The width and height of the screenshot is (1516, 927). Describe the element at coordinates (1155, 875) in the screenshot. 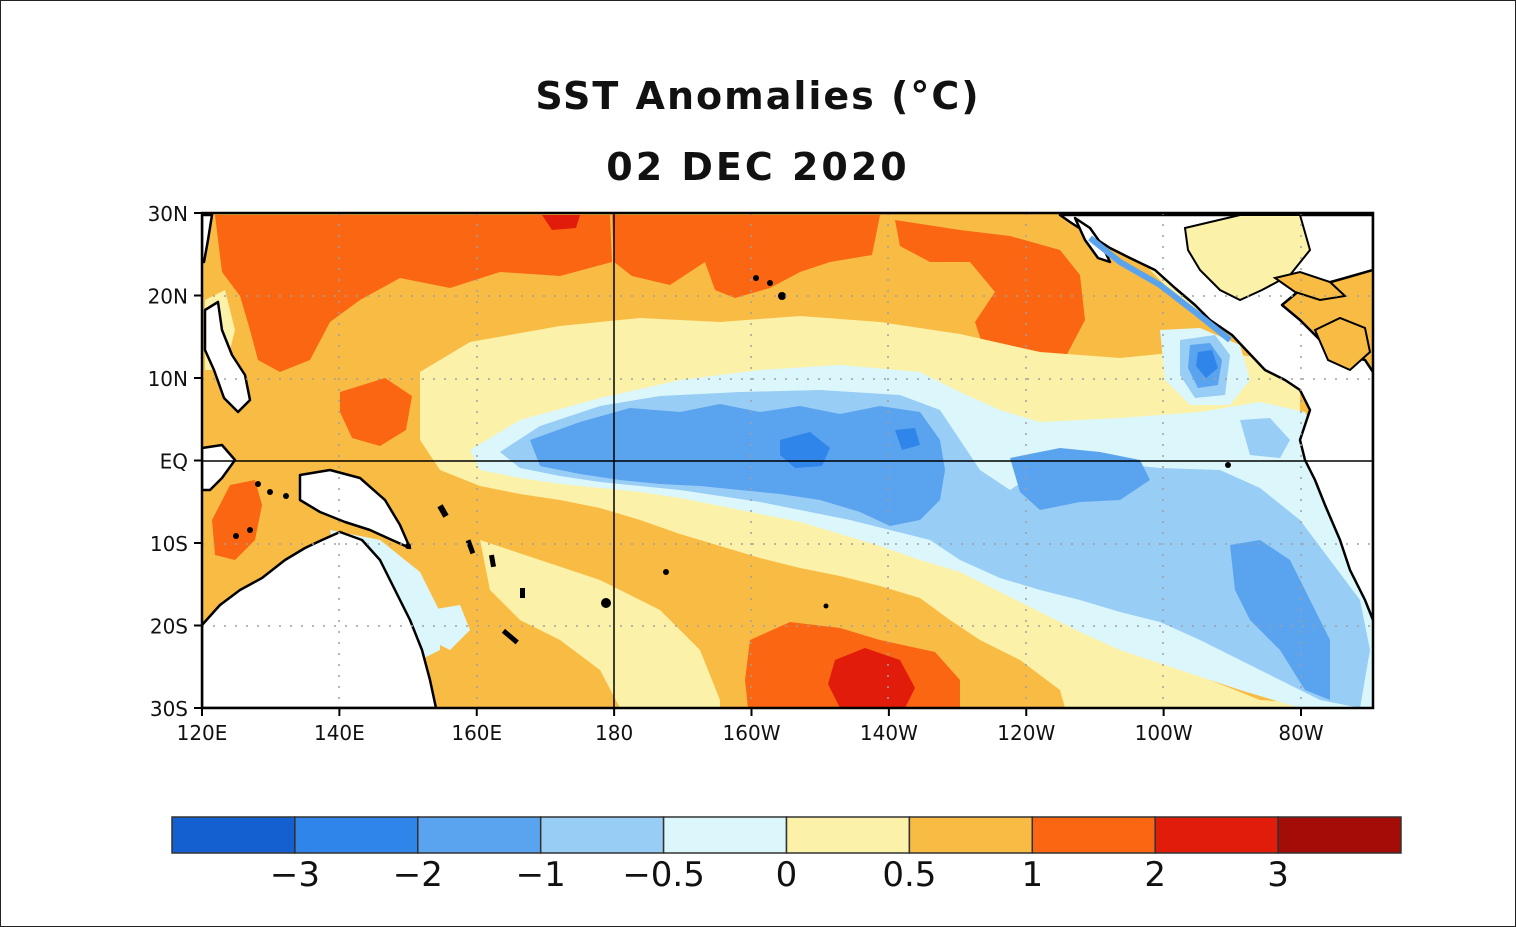

I see `legend-label: 2` at that location.